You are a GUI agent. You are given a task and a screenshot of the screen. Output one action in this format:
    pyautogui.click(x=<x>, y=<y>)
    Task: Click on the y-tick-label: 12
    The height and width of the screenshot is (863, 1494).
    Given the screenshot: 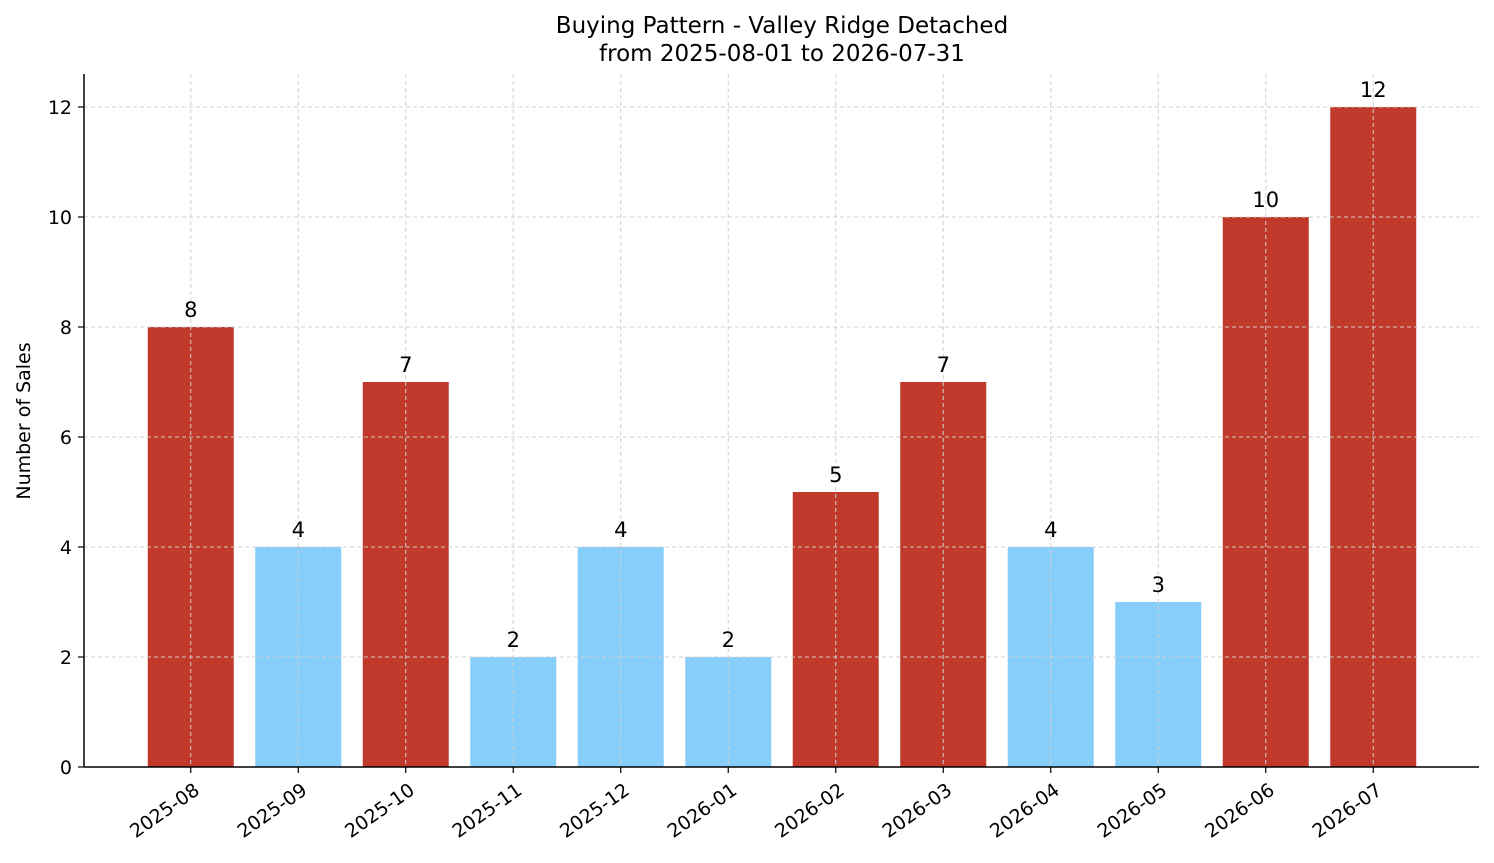 What is the action you would take?
    pyautogui.click(x=60, y=108)
    